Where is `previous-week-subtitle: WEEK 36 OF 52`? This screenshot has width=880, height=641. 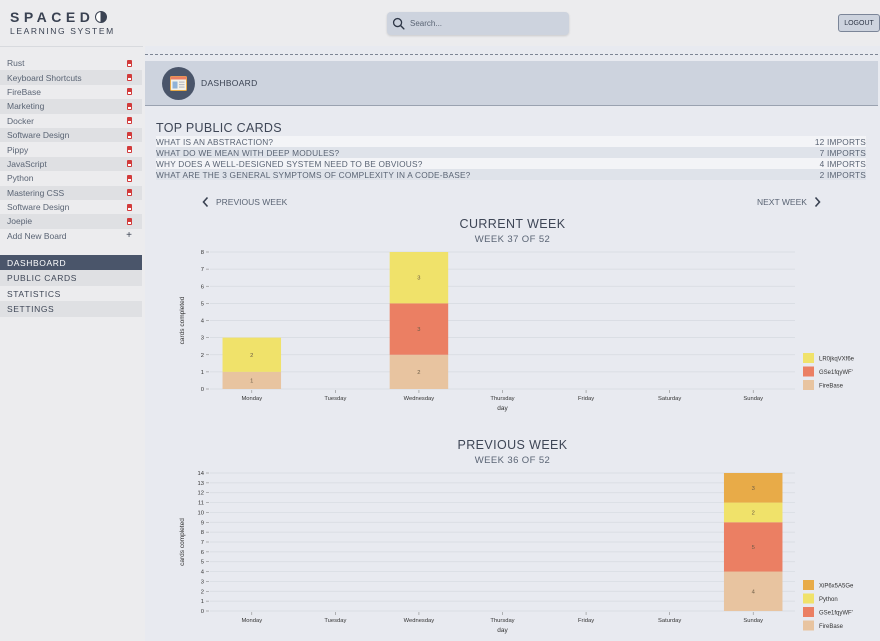
previous-week-subtitle: WEEK 36 OF 52 is located at coordinates (512, 460).